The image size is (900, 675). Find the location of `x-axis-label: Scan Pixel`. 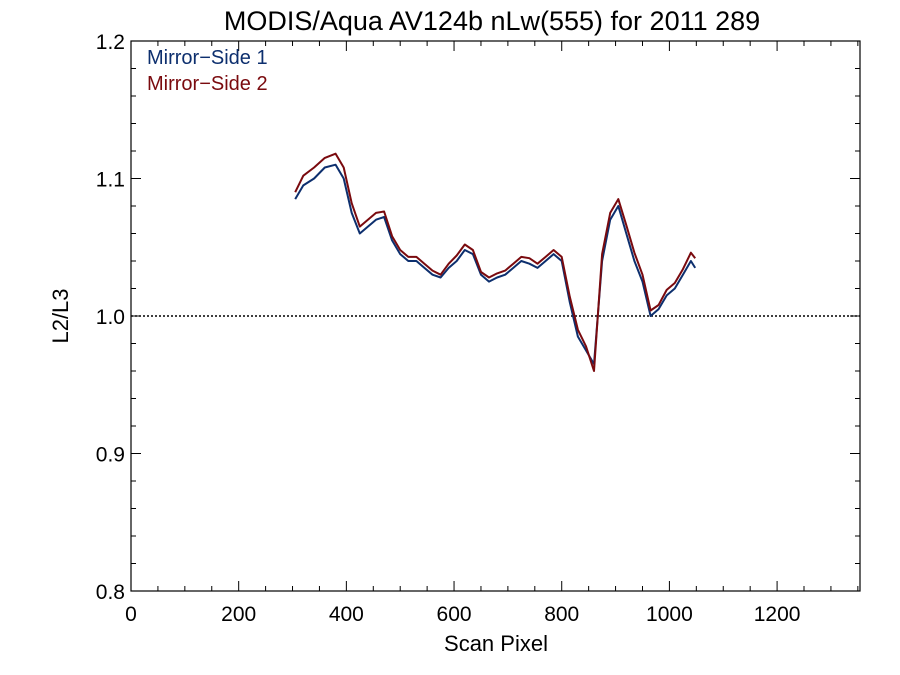

x-axis-label: Scan Pixel is located at coordinates (496, 643).